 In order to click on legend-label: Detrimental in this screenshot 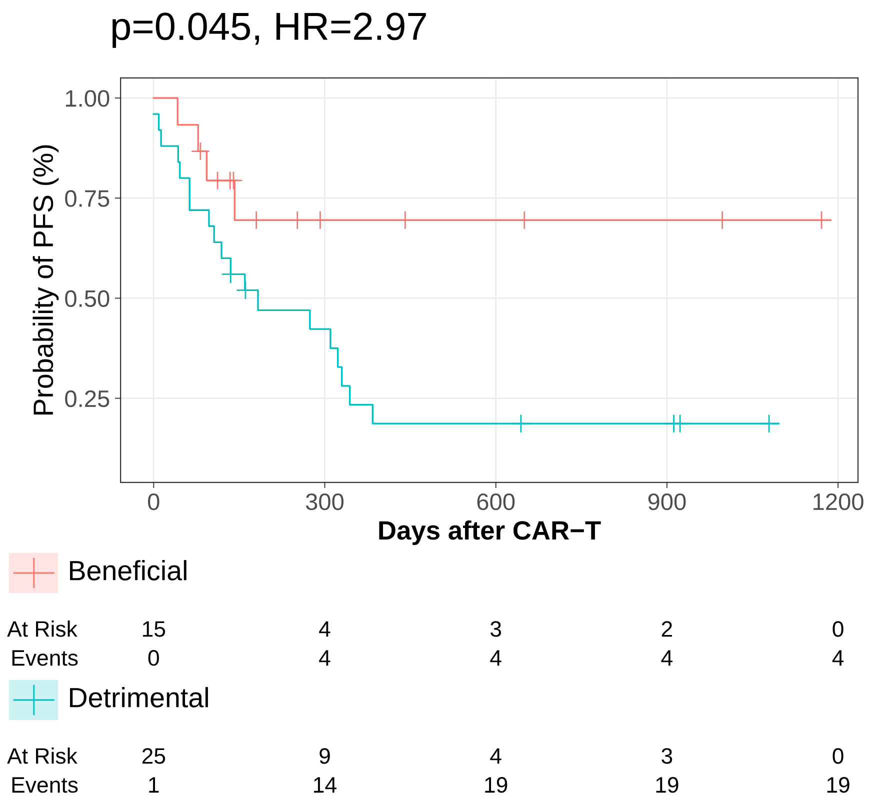, I will do `click(139, 697)`.